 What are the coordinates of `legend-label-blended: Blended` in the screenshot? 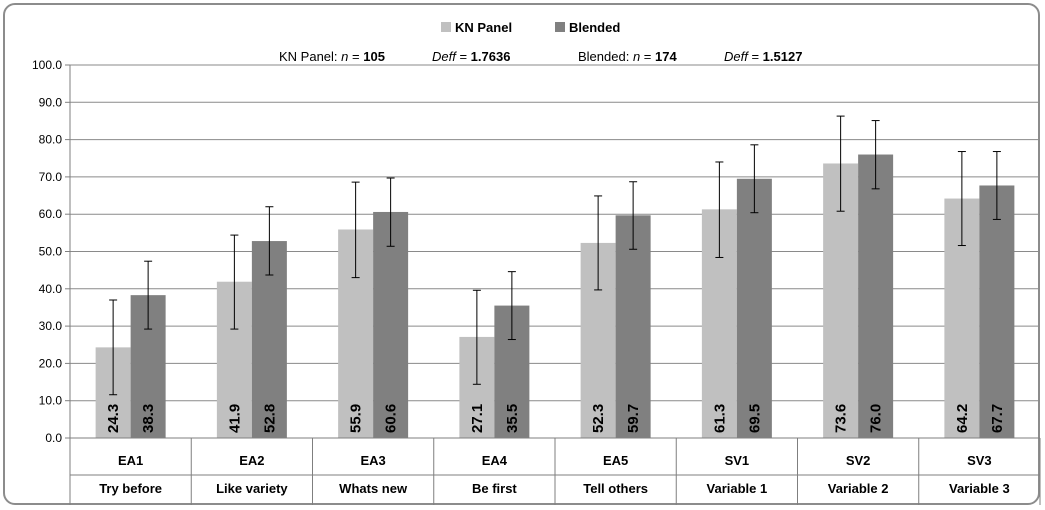 It's located at (594, 27).